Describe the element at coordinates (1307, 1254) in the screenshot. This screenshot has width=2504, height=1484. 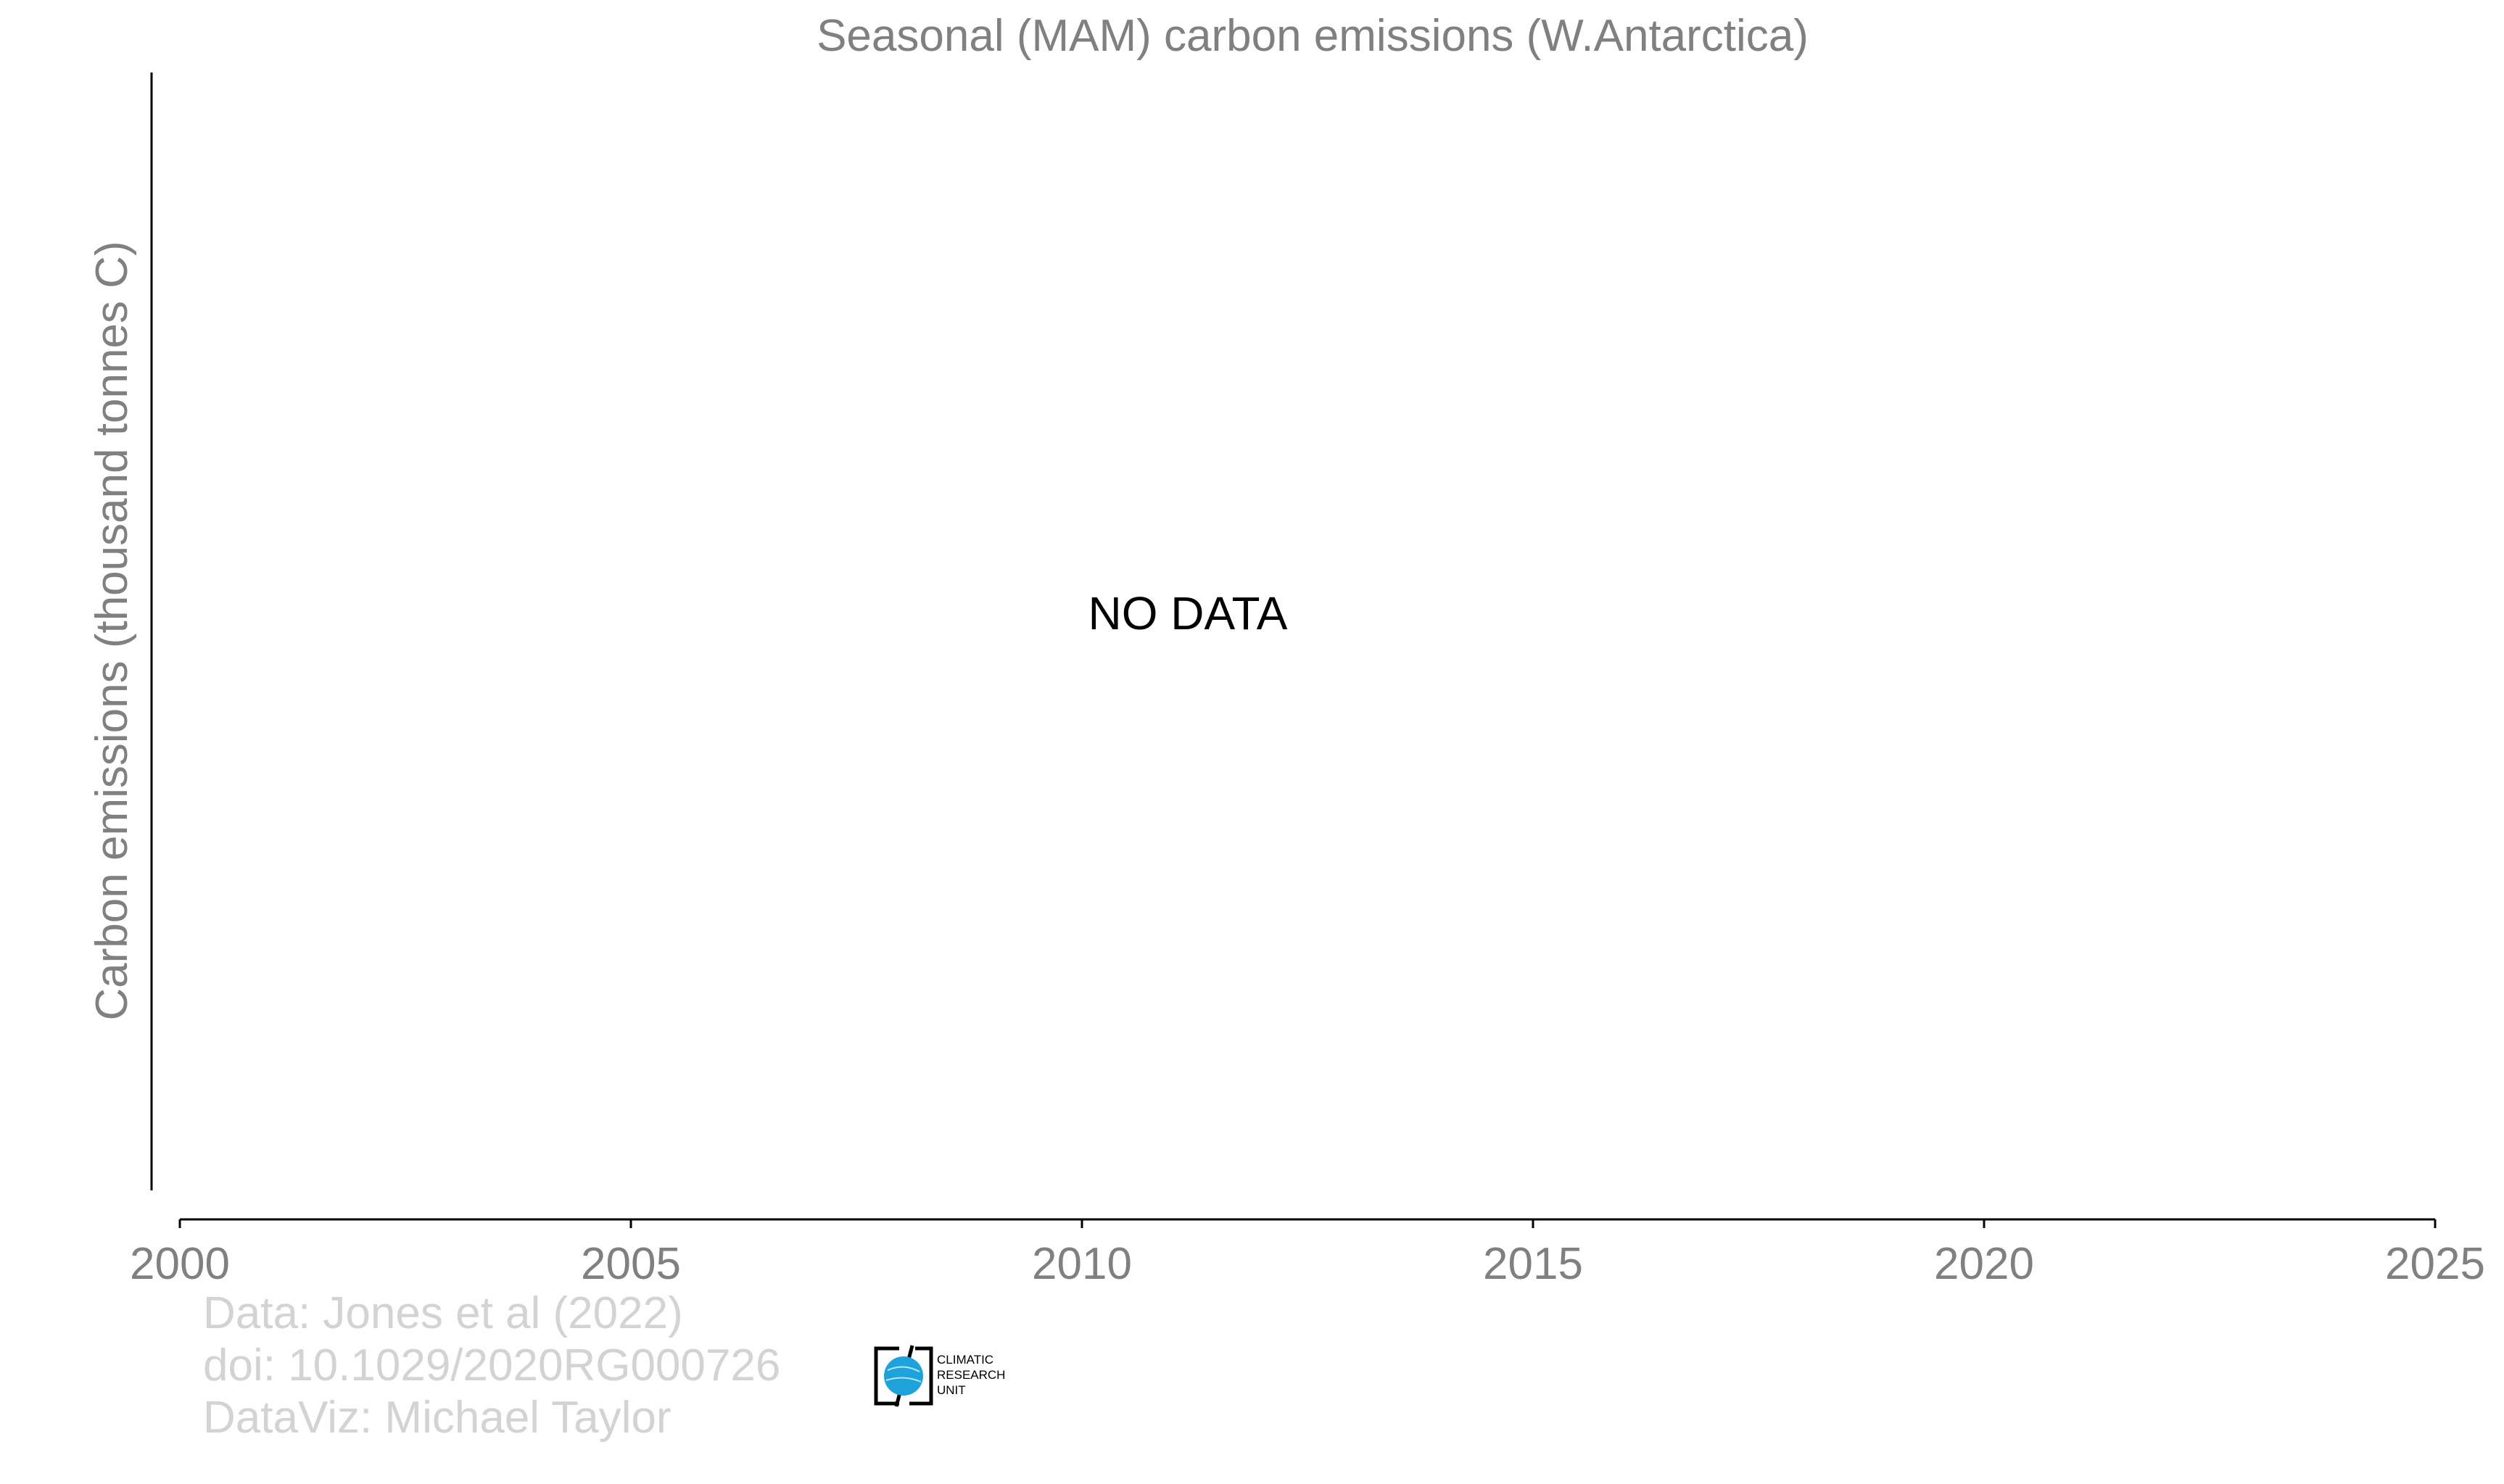
I see `x-ticks: 2000 2005 2010 2015 2020 2025` at that location.